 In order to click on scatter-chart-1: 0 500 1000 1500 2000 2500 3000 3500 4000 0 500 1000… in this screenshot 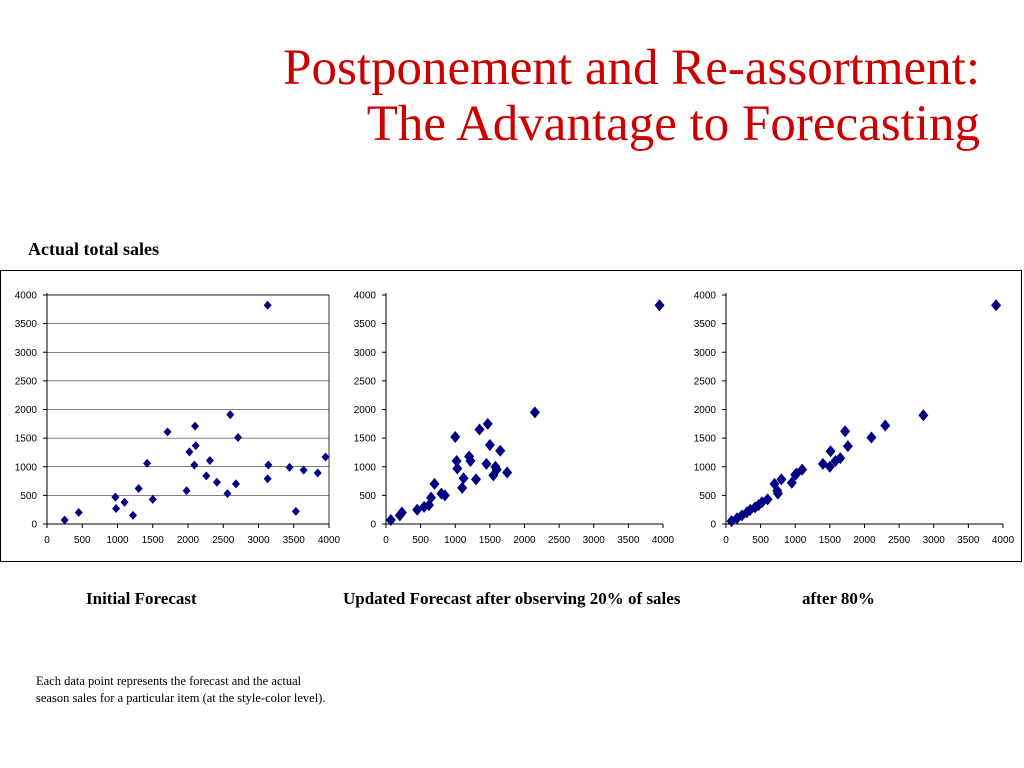, I will do `click(178, 419)`.